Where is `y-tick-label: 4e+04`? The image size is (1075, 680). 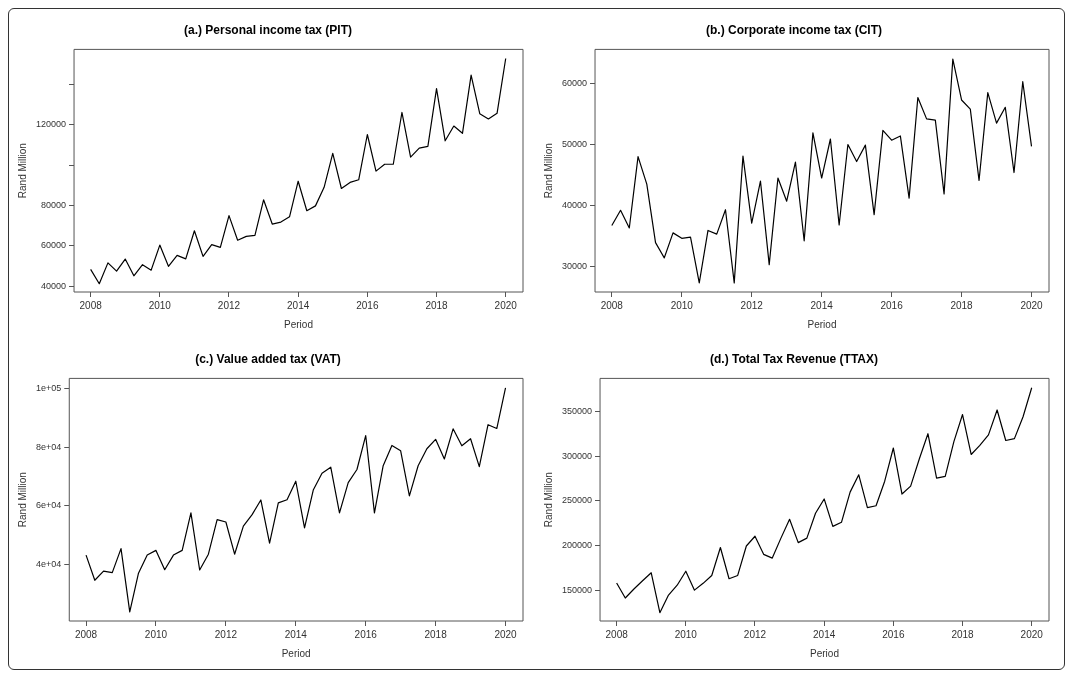 y-tick-label: 4e+04 is located at coordinates (49, 563).